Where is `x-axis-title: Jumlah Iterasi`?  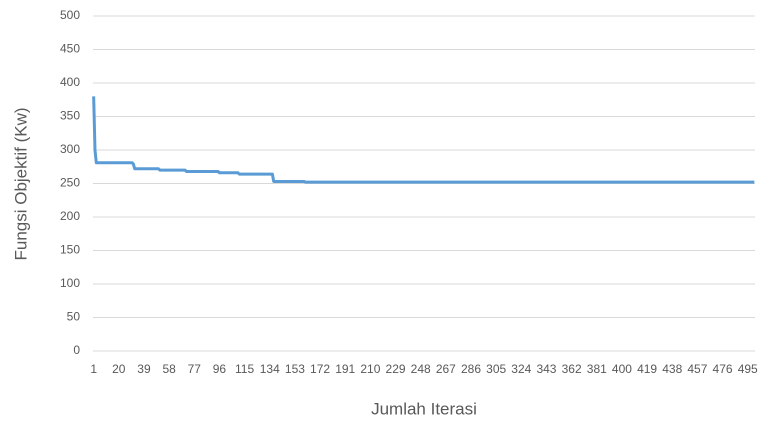
x-axis-title: Jumlah Iterasi is located at coordinates (424, 408).